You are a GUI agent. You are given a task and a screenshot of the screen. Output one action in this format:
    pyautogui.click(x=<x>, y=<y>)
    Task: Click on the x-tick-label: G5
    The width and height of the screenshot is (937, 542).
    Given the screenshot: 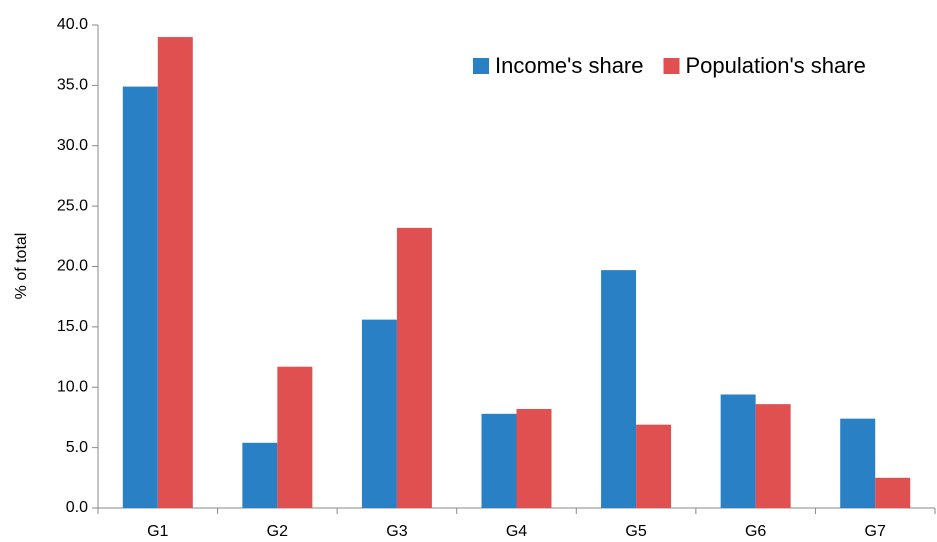 What is the action you would take?
    pyautogui.click(x=635, y=531)
    